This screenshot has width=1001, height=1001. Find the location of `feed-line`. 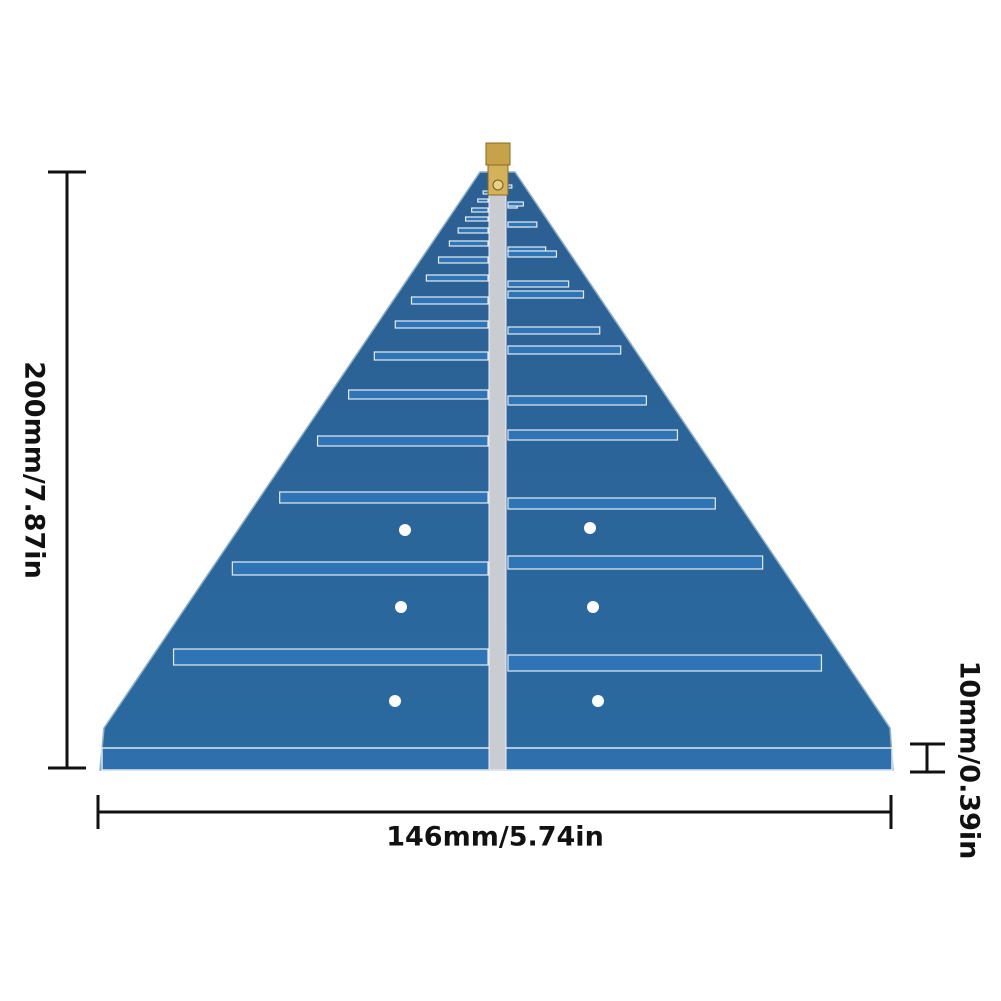

feed-line is located at coordinates (497, 478).